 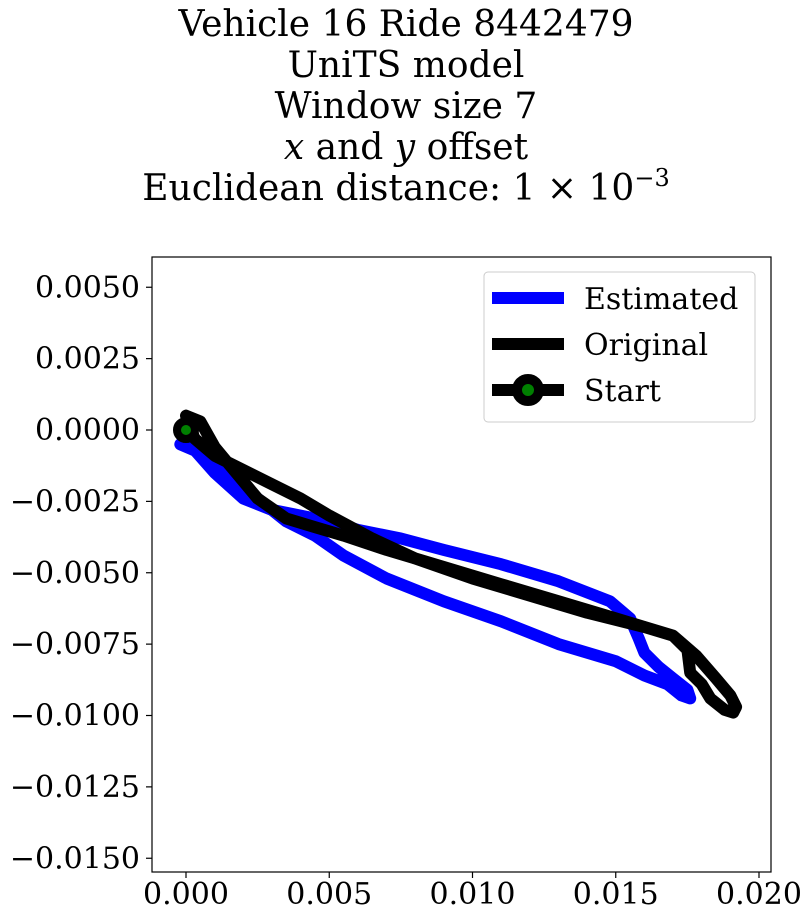 I want to click on x-tick-label: 0.015, so click(x=616, y=894).